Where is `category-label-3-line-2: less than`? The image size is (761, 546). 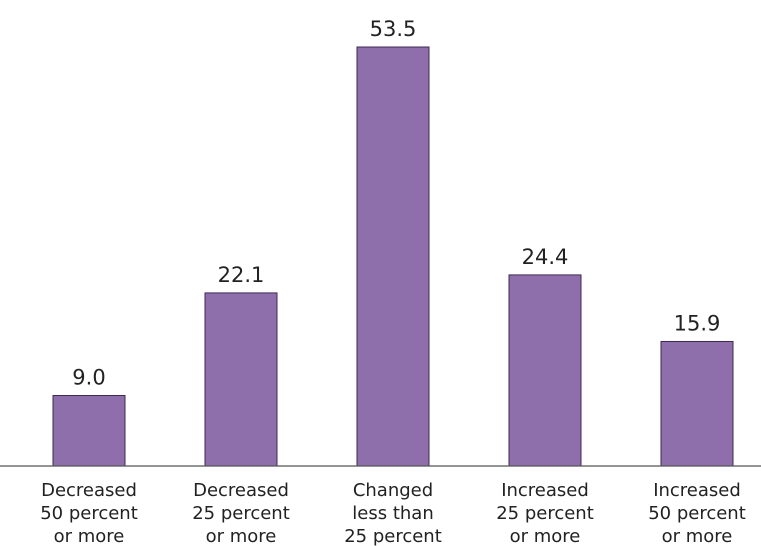 category-label-3-line-2: less than is located at coordinates (392, 513).